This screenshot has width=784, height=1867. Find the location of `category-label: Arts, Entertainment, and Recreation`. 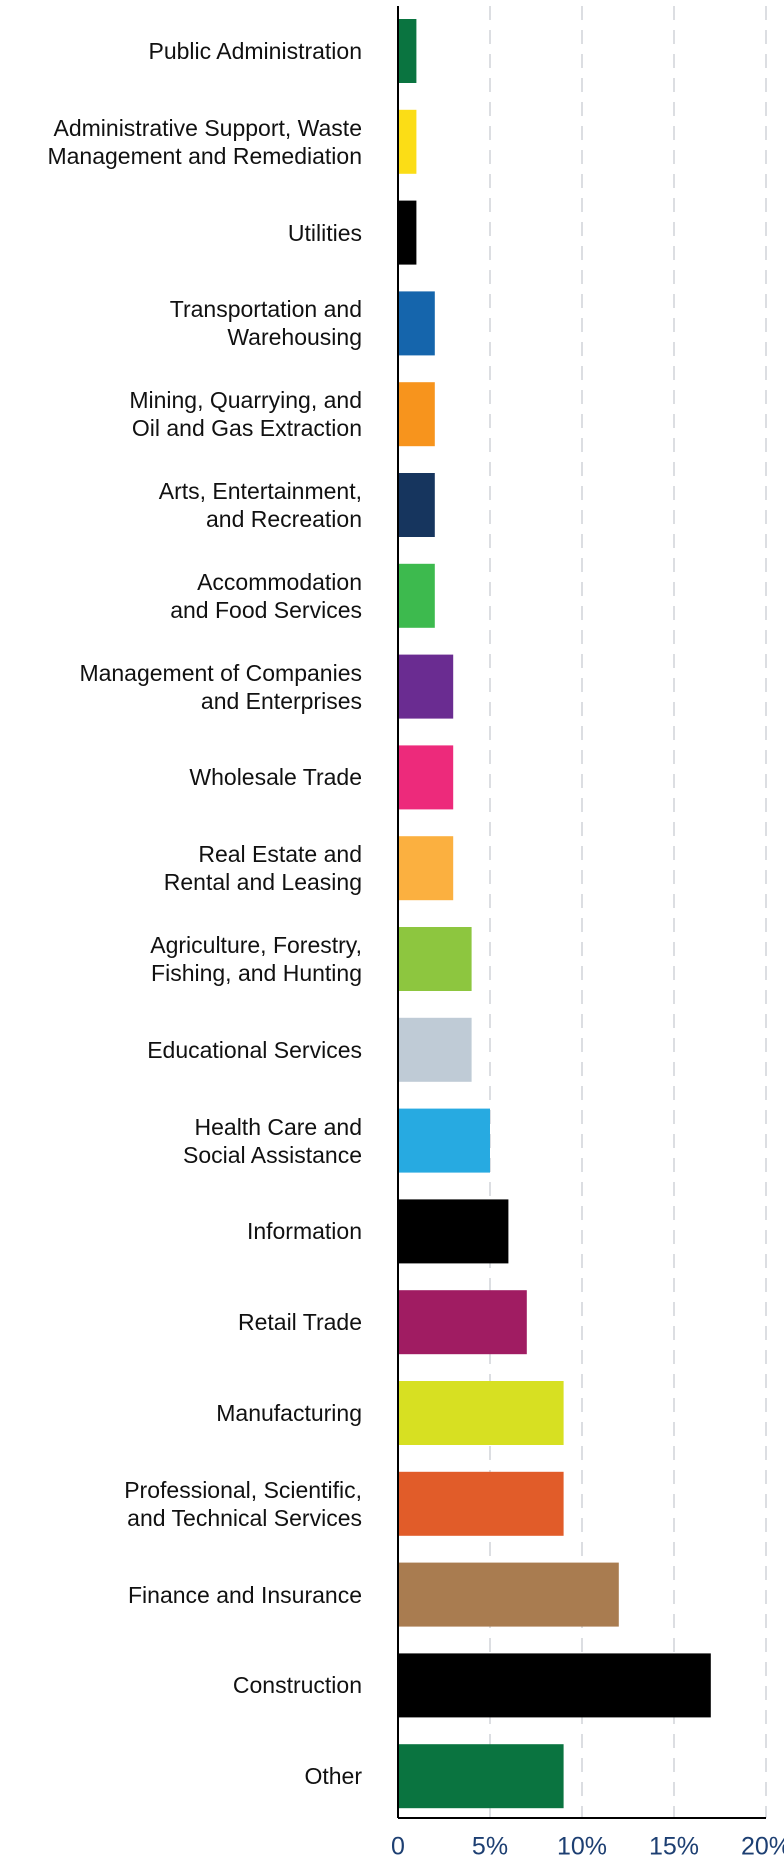

category-label: Arts, Entertainment, and Recreation is located at coordinates (260, 505).